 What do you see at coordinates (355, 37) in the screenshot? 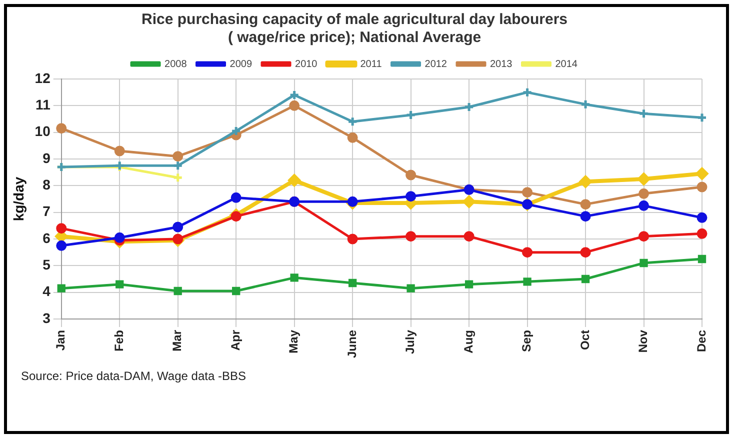
I see `text: ( wage/rice price); National Average` at bounding box center [355, 37].